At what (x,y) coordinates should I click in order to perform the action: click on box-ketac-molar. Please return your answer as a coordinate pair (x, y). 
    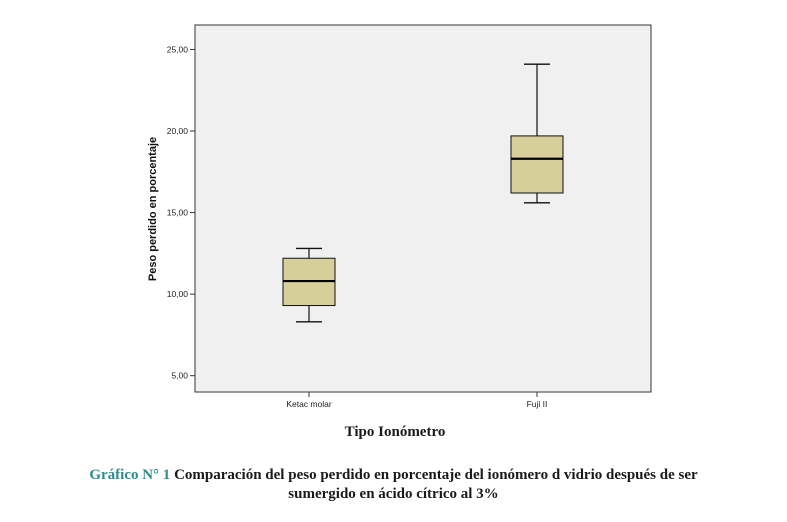
    Looking at the image, I should click on (309, 285).